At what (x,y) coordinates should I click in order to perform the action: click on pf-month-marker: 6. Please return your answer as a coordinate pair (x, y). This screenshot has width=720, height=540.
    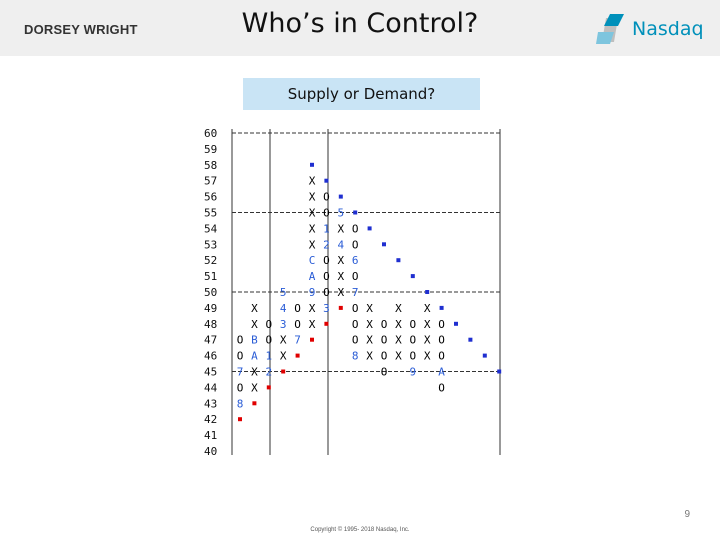
    Looking at the image, I should click on (355, 260).